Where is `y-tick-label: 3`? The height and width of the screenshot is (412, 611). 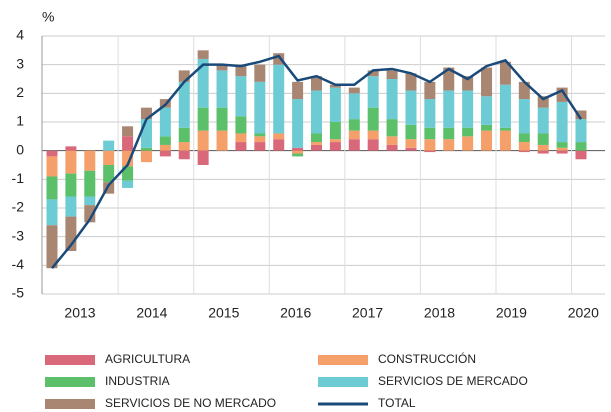
y-tick-label: 3 is located at coordinates (20, 63).